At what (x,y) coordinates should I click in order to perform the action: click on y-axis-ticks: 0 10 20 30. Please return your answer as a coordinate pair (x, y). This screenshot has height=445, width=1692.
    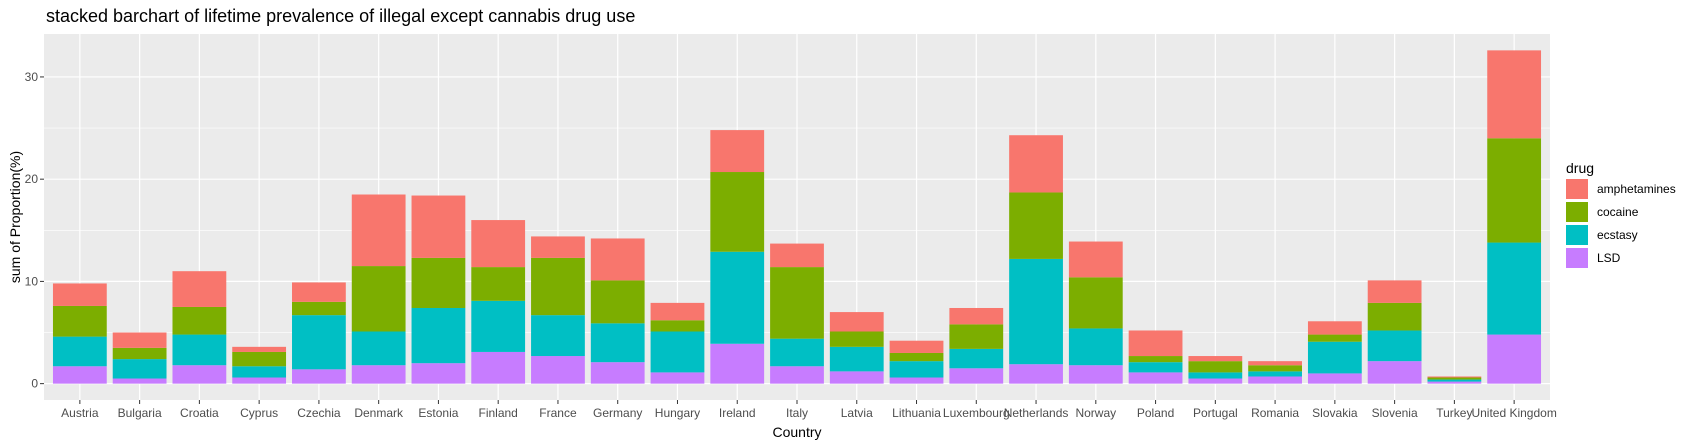
    Looking at the image, I should click on (34, 230).